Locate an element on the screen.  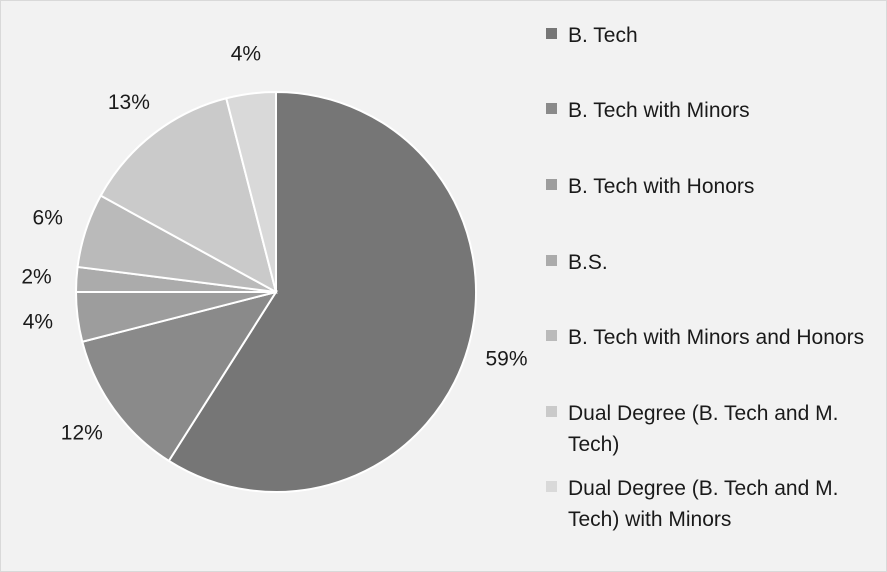
pie-label-dual-degree-b-tech-and-m-tech: 13% is located at coordinates (129, 102).